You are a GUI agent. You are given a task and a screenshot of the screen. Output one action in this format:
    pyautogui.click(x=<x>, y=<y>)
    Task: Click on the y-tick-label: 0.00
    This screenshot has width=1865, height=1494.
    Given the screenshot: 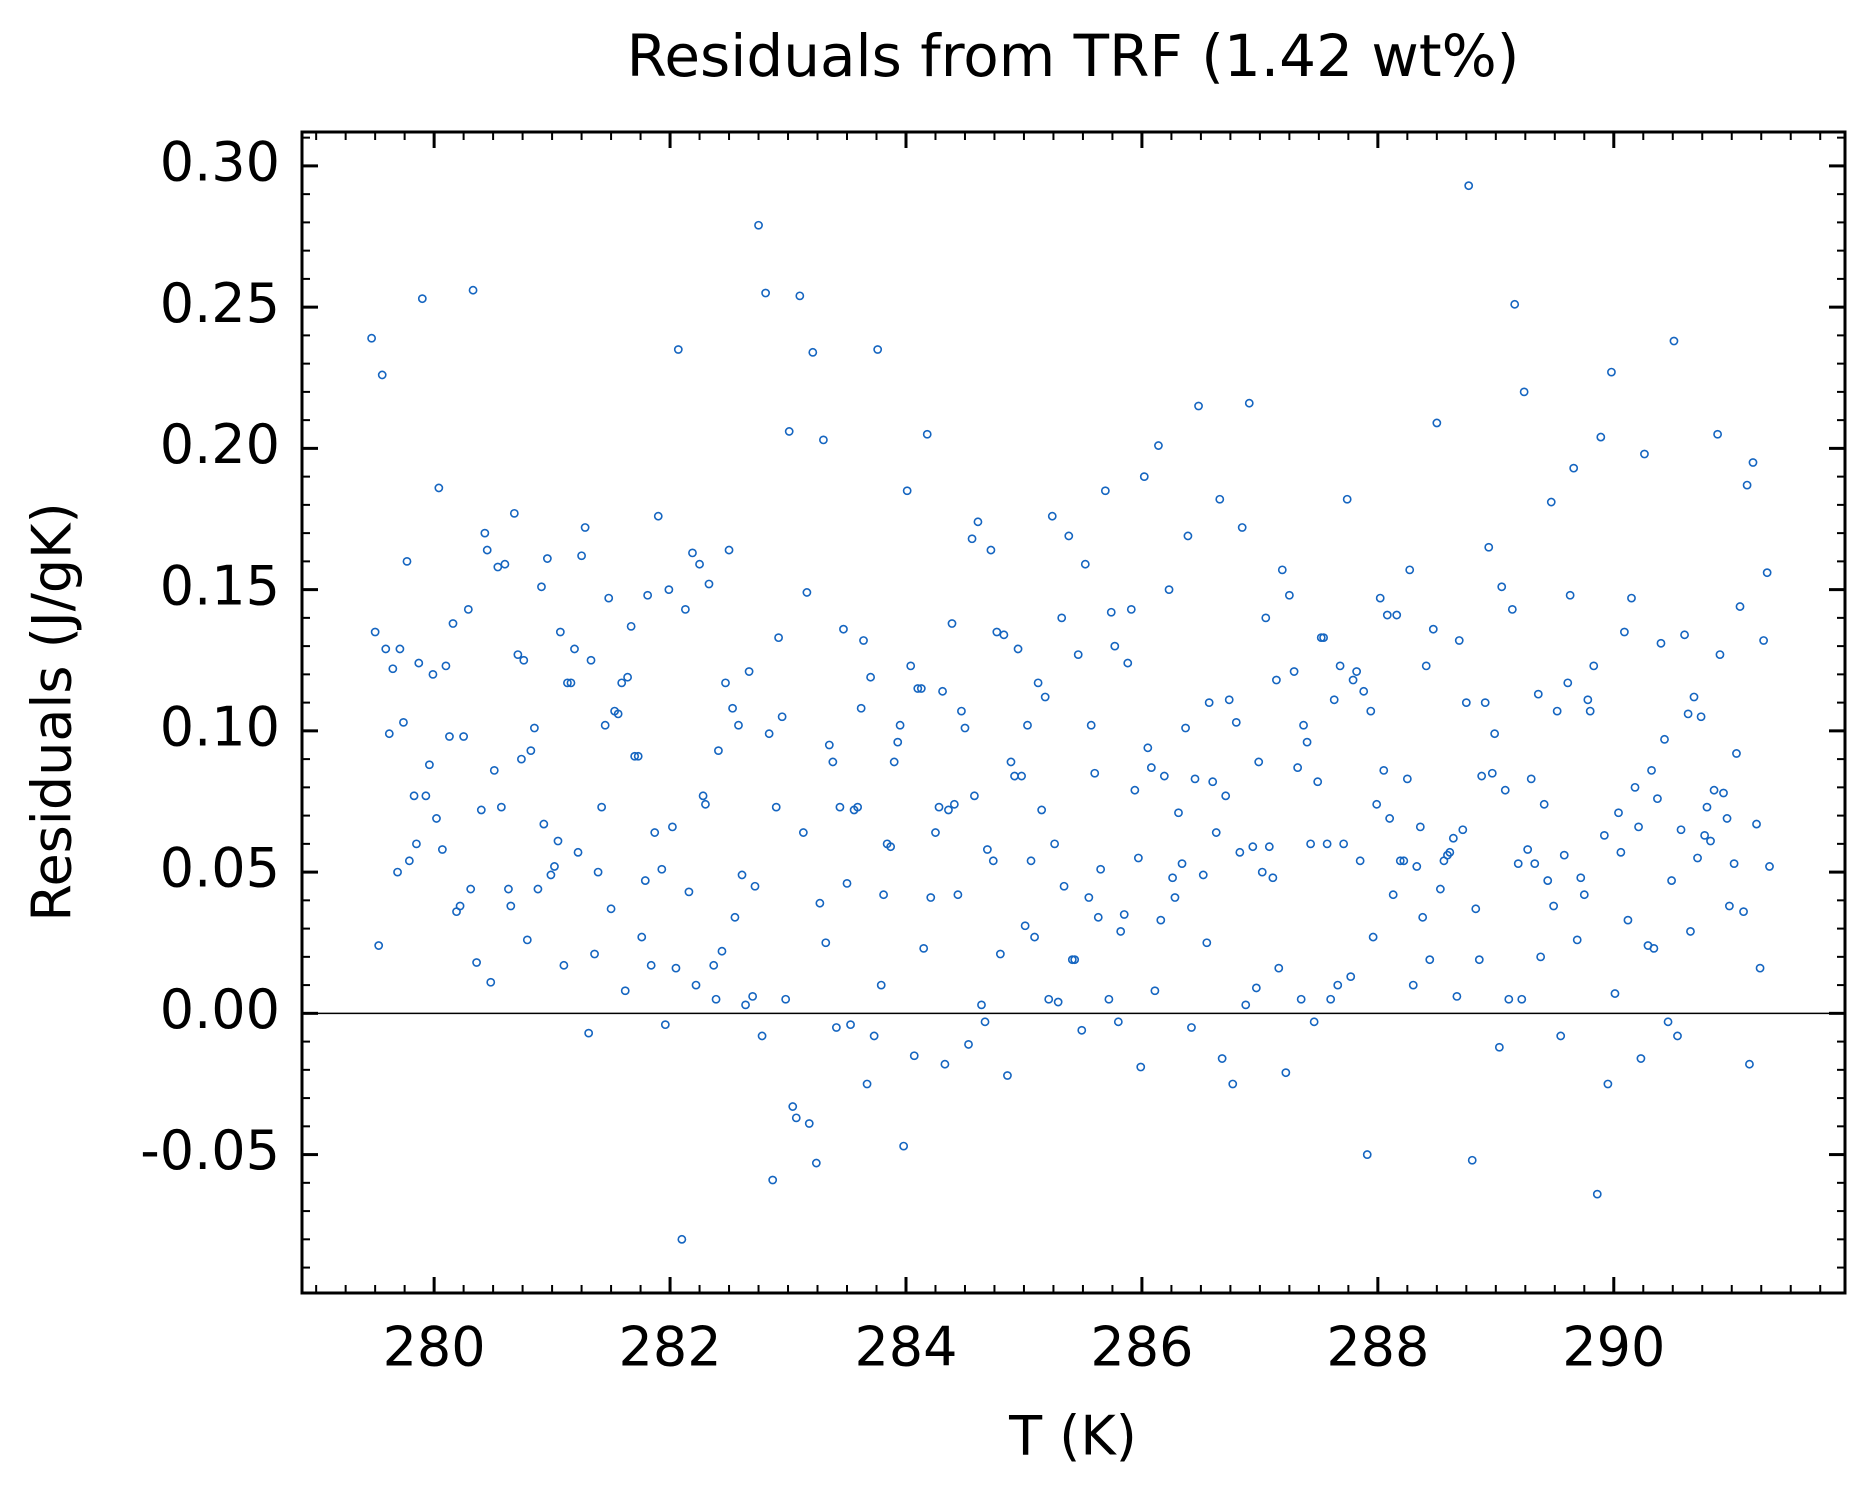 What is the action you would take?
    pyautogui.click(x=220, y=1009)
    